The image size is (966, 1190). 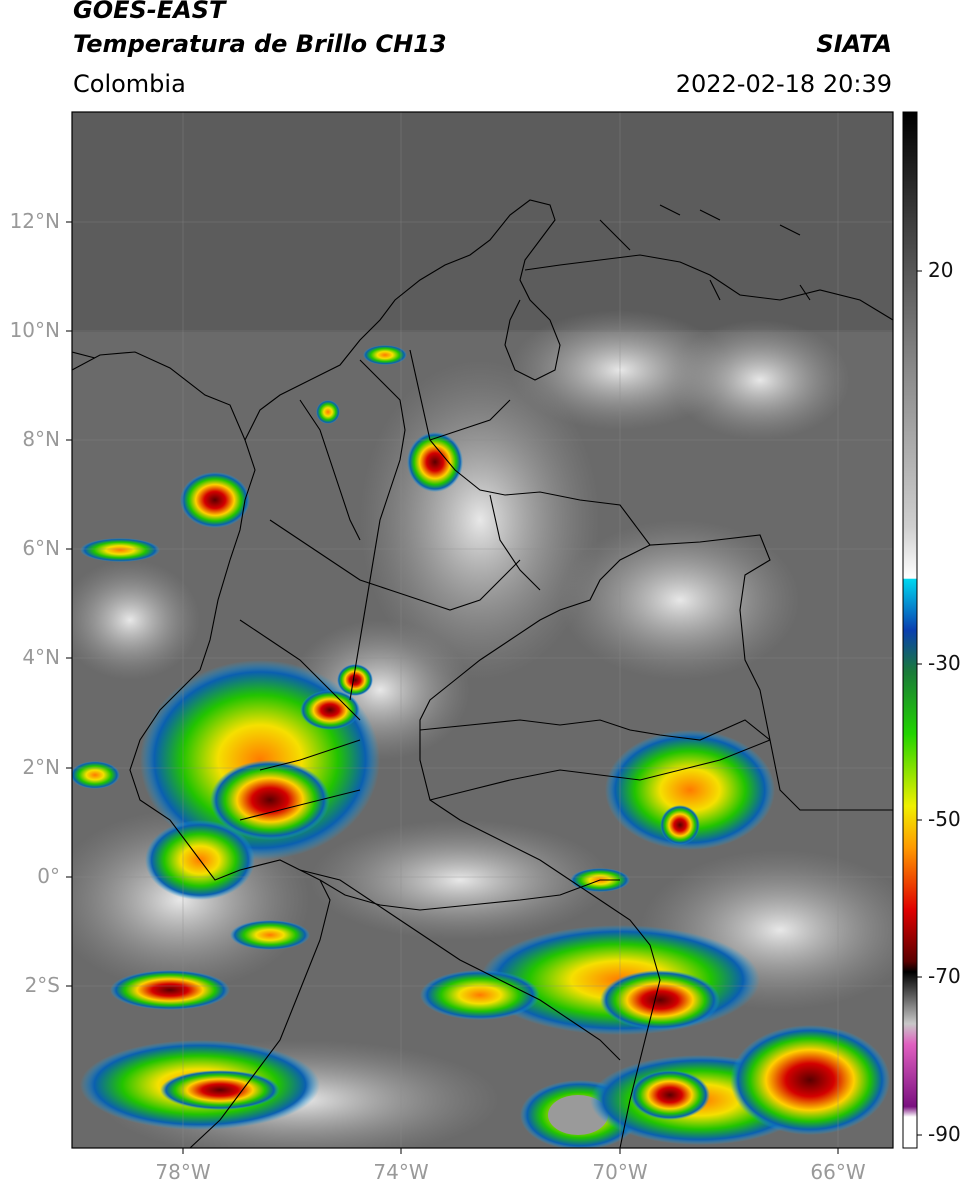 I want to click on organization-label: SIATA, so click(x=854, y=44).